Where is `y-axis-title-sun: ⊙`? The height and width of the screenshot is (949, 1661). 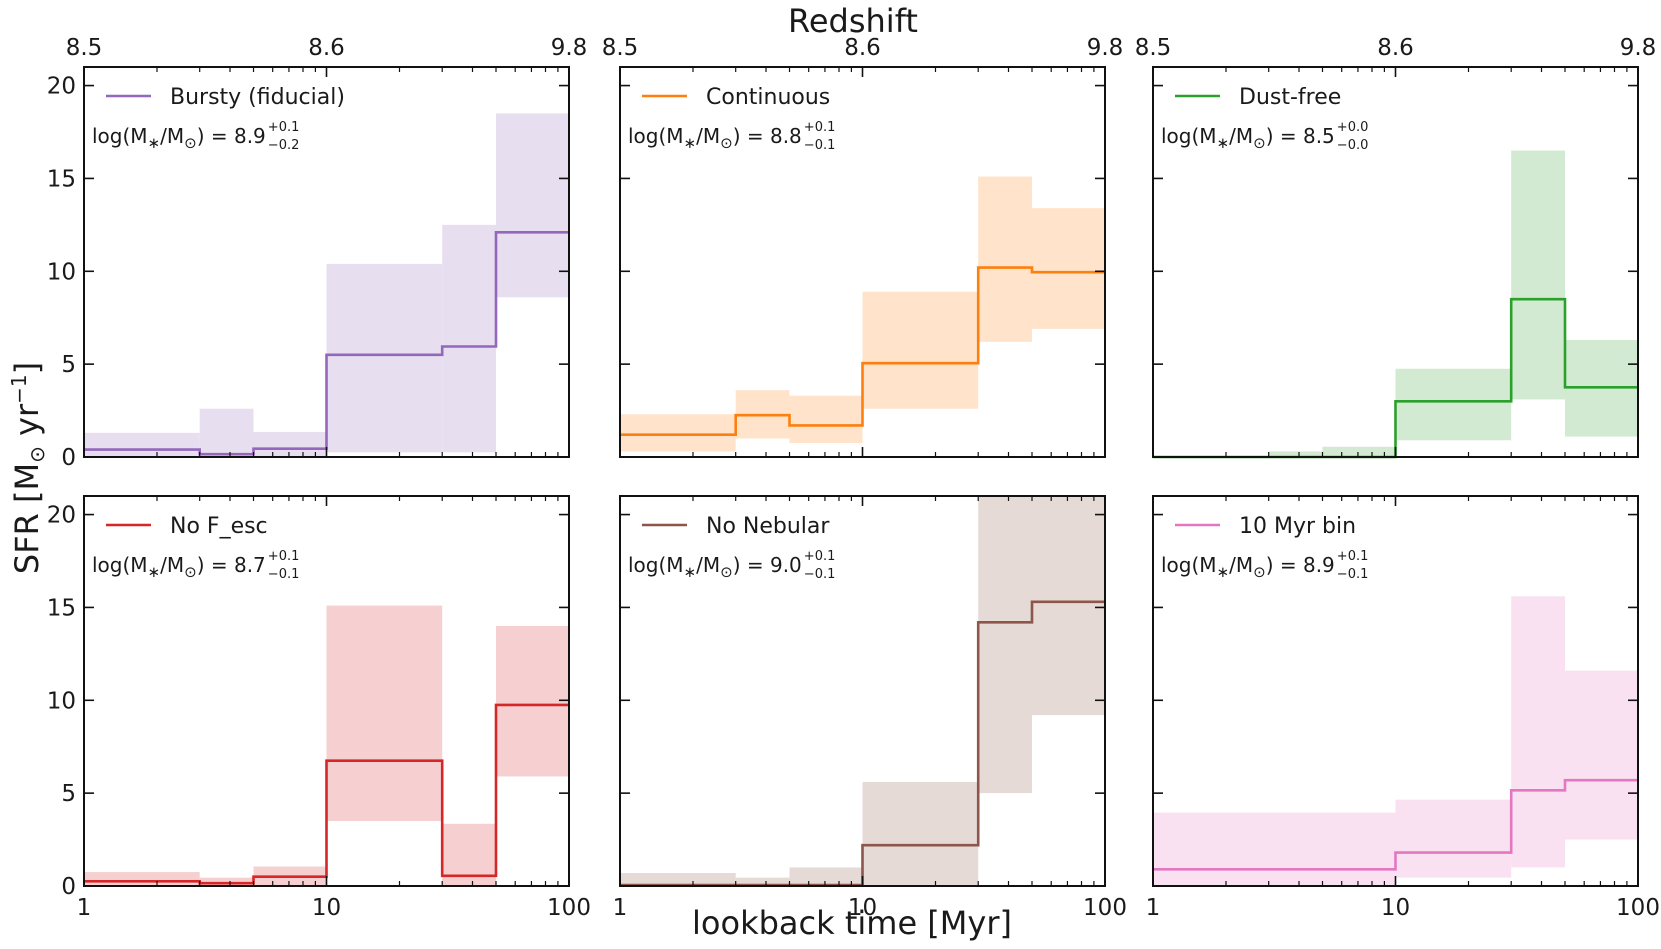
y-axis-title-sun: ⊙ is located at coordinates (37, 454).